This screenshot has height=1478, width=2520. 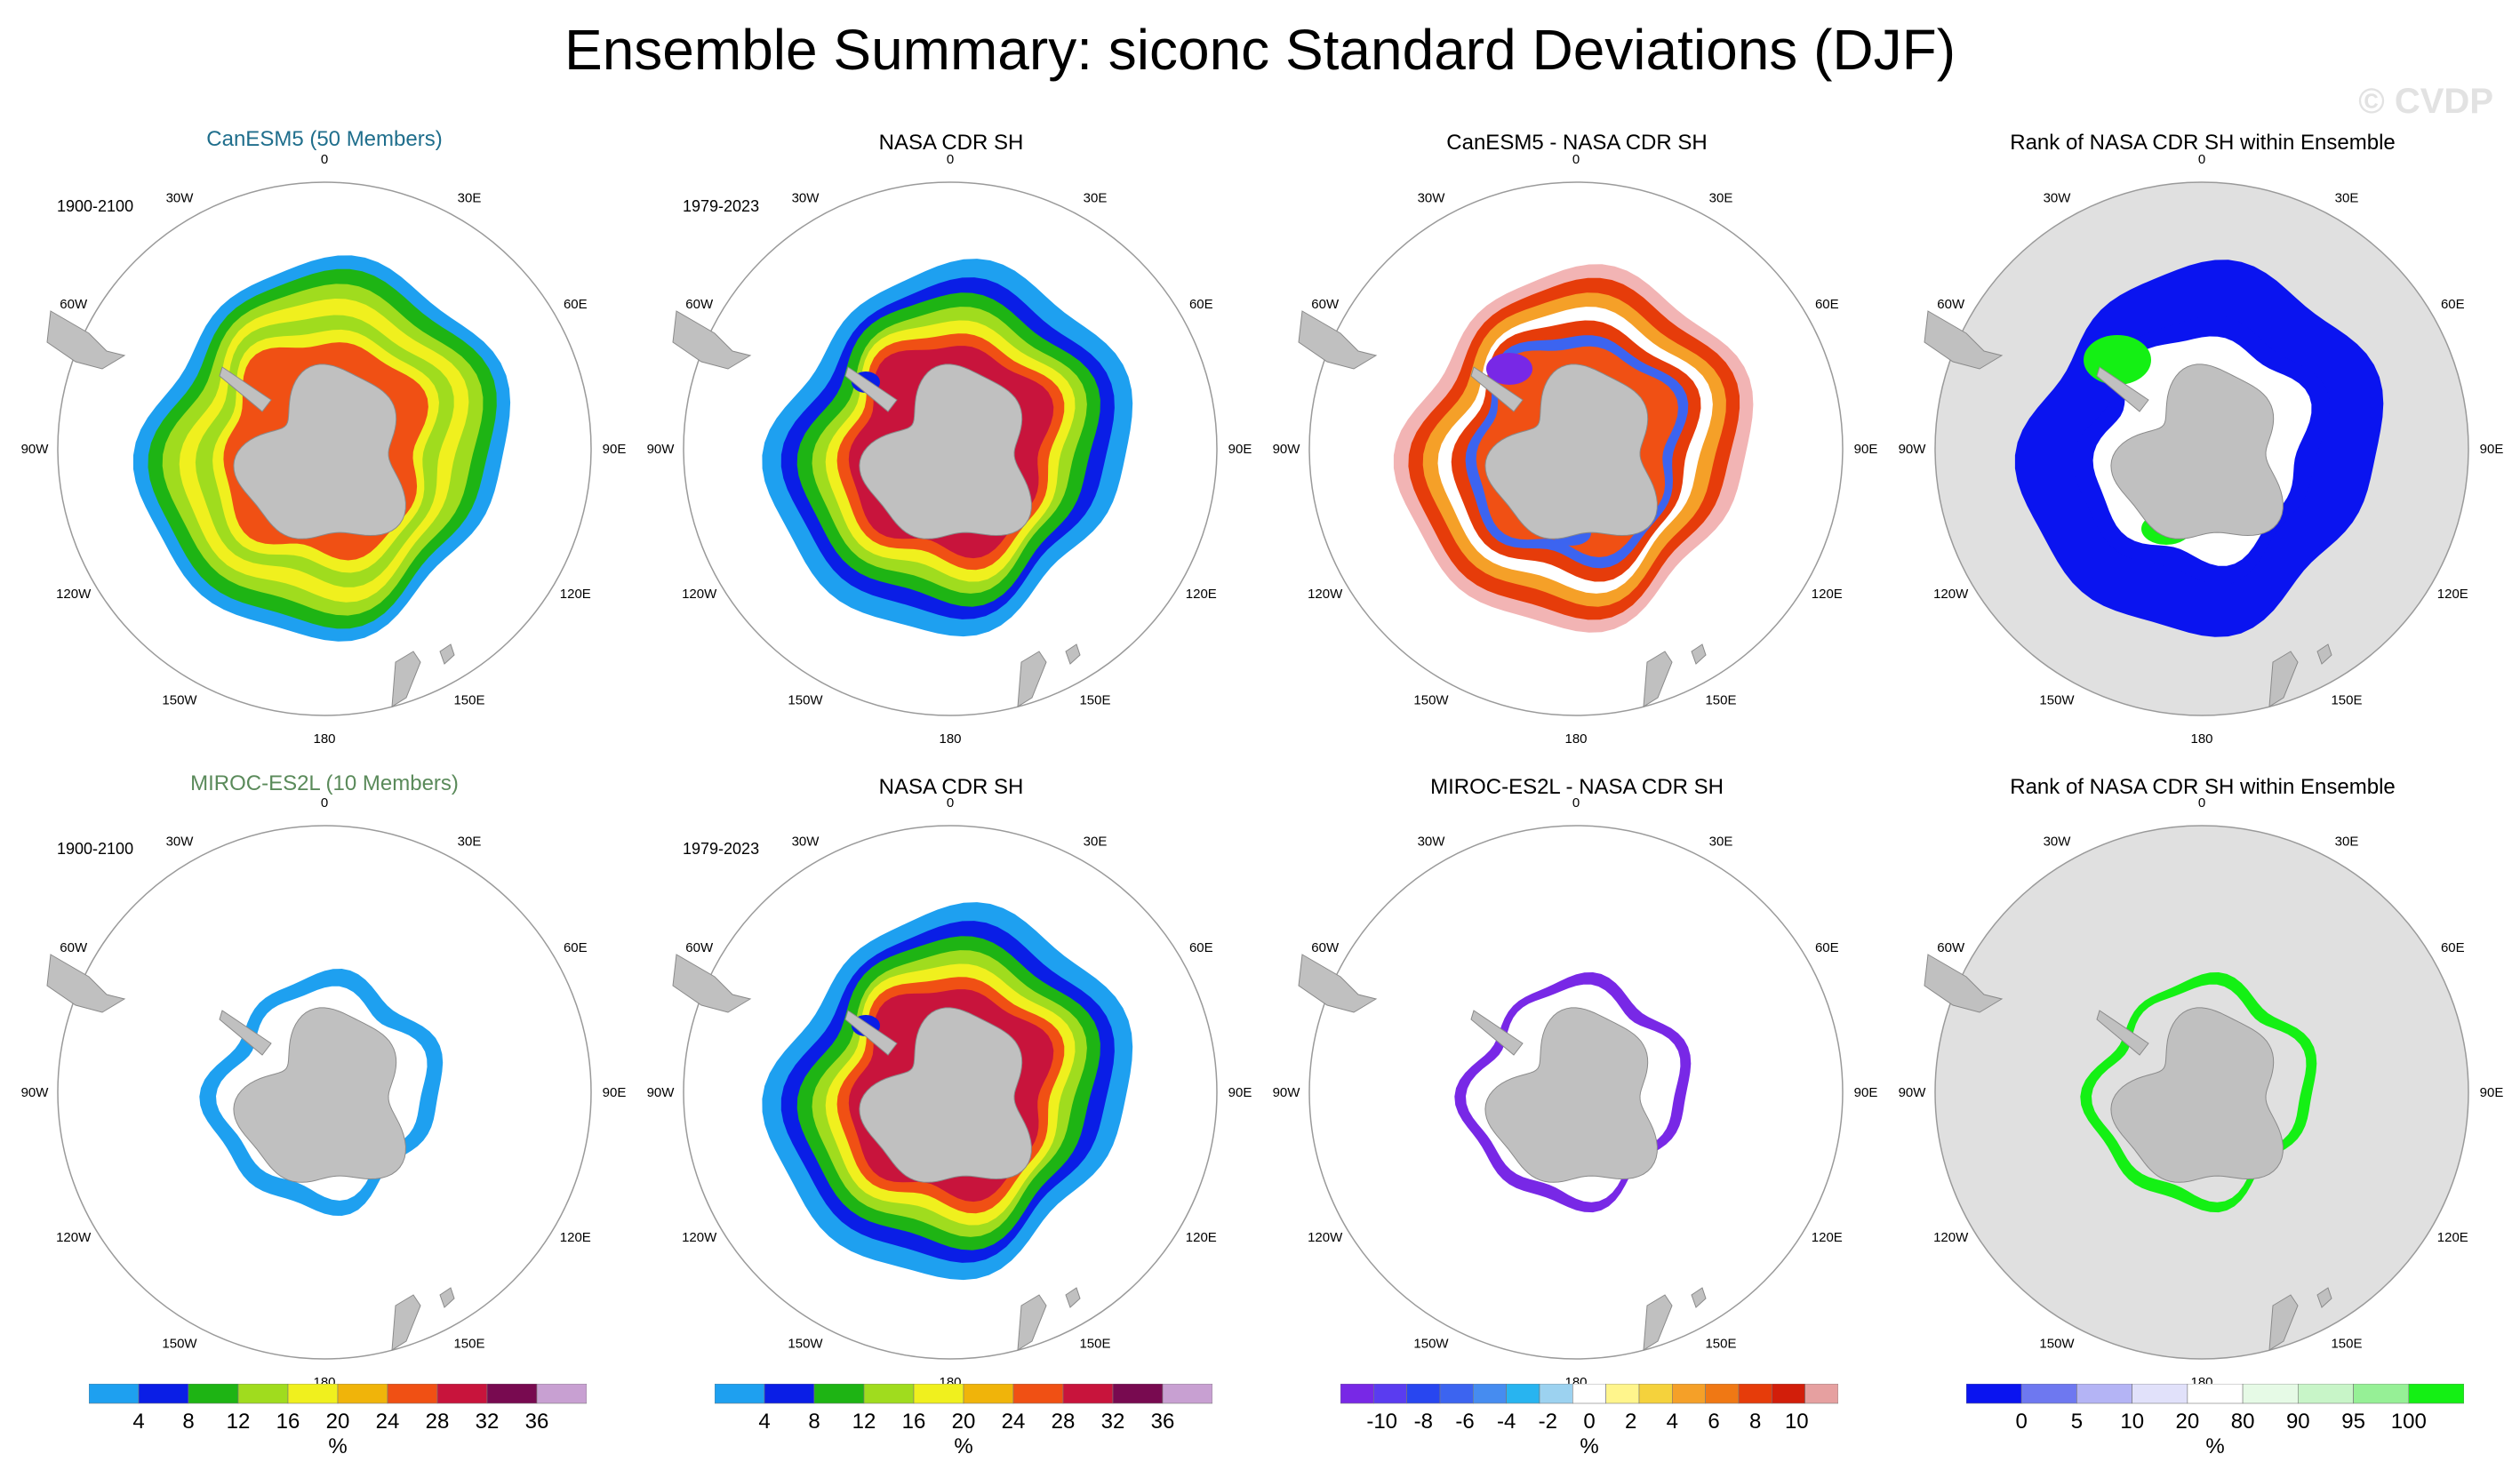 What do you see at coordinates (1577, 143) in the screenshot?
I see `panel-title-diff-1: CanESM5 - NASA CDR SH` at bounding box center [1577, 143].